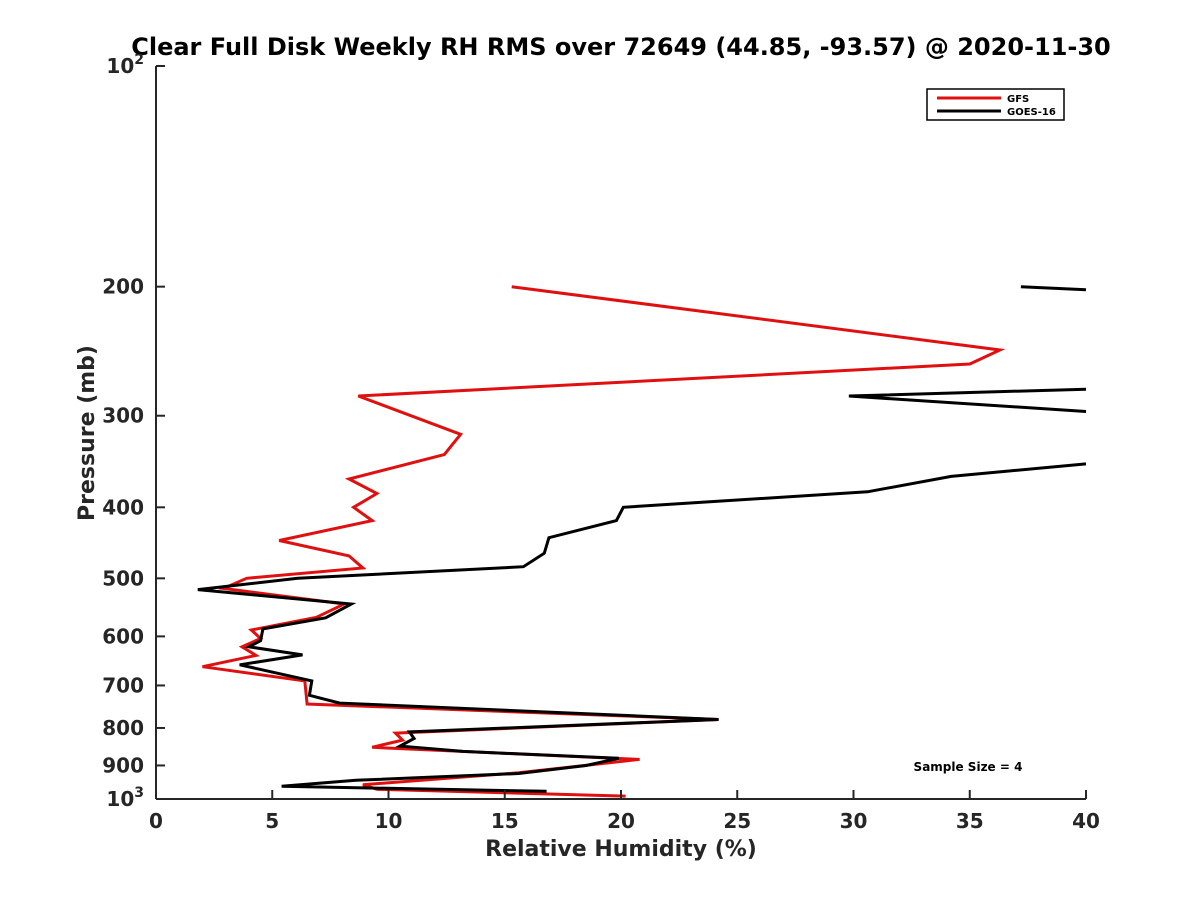  What do you see at coordinates (854, 821) in the screenshot?
I see `x-tick-label: 30` at bounding box center [854, 821].